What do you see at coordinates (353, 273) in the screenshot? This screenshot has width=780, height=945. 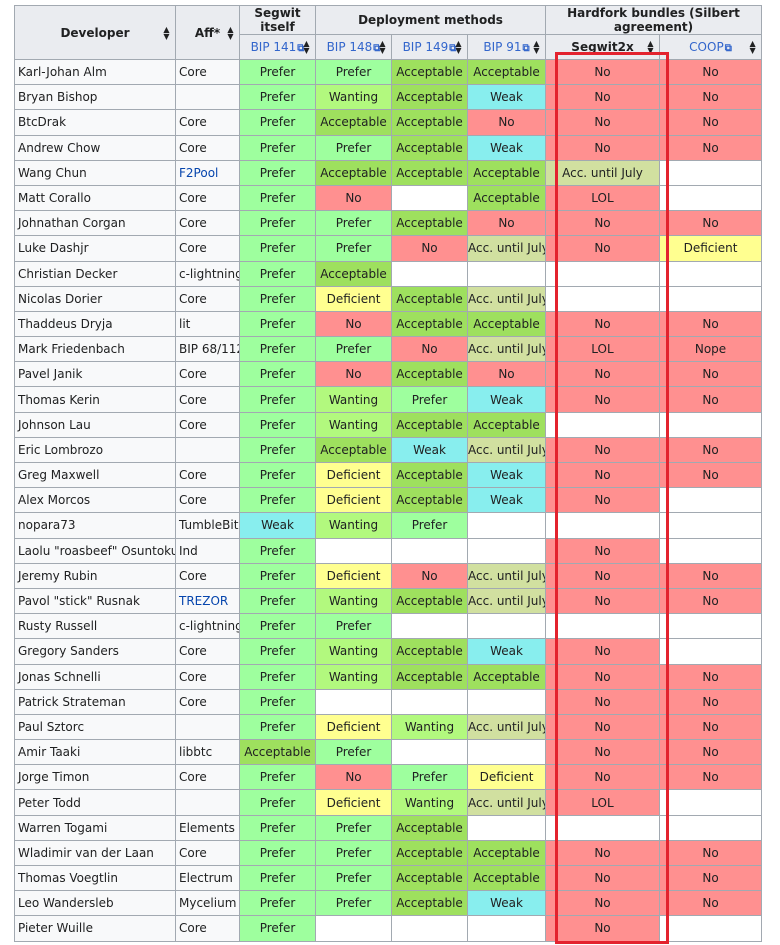 I see `bip148-cell: Acceptable` at bounding box center [353, 273].